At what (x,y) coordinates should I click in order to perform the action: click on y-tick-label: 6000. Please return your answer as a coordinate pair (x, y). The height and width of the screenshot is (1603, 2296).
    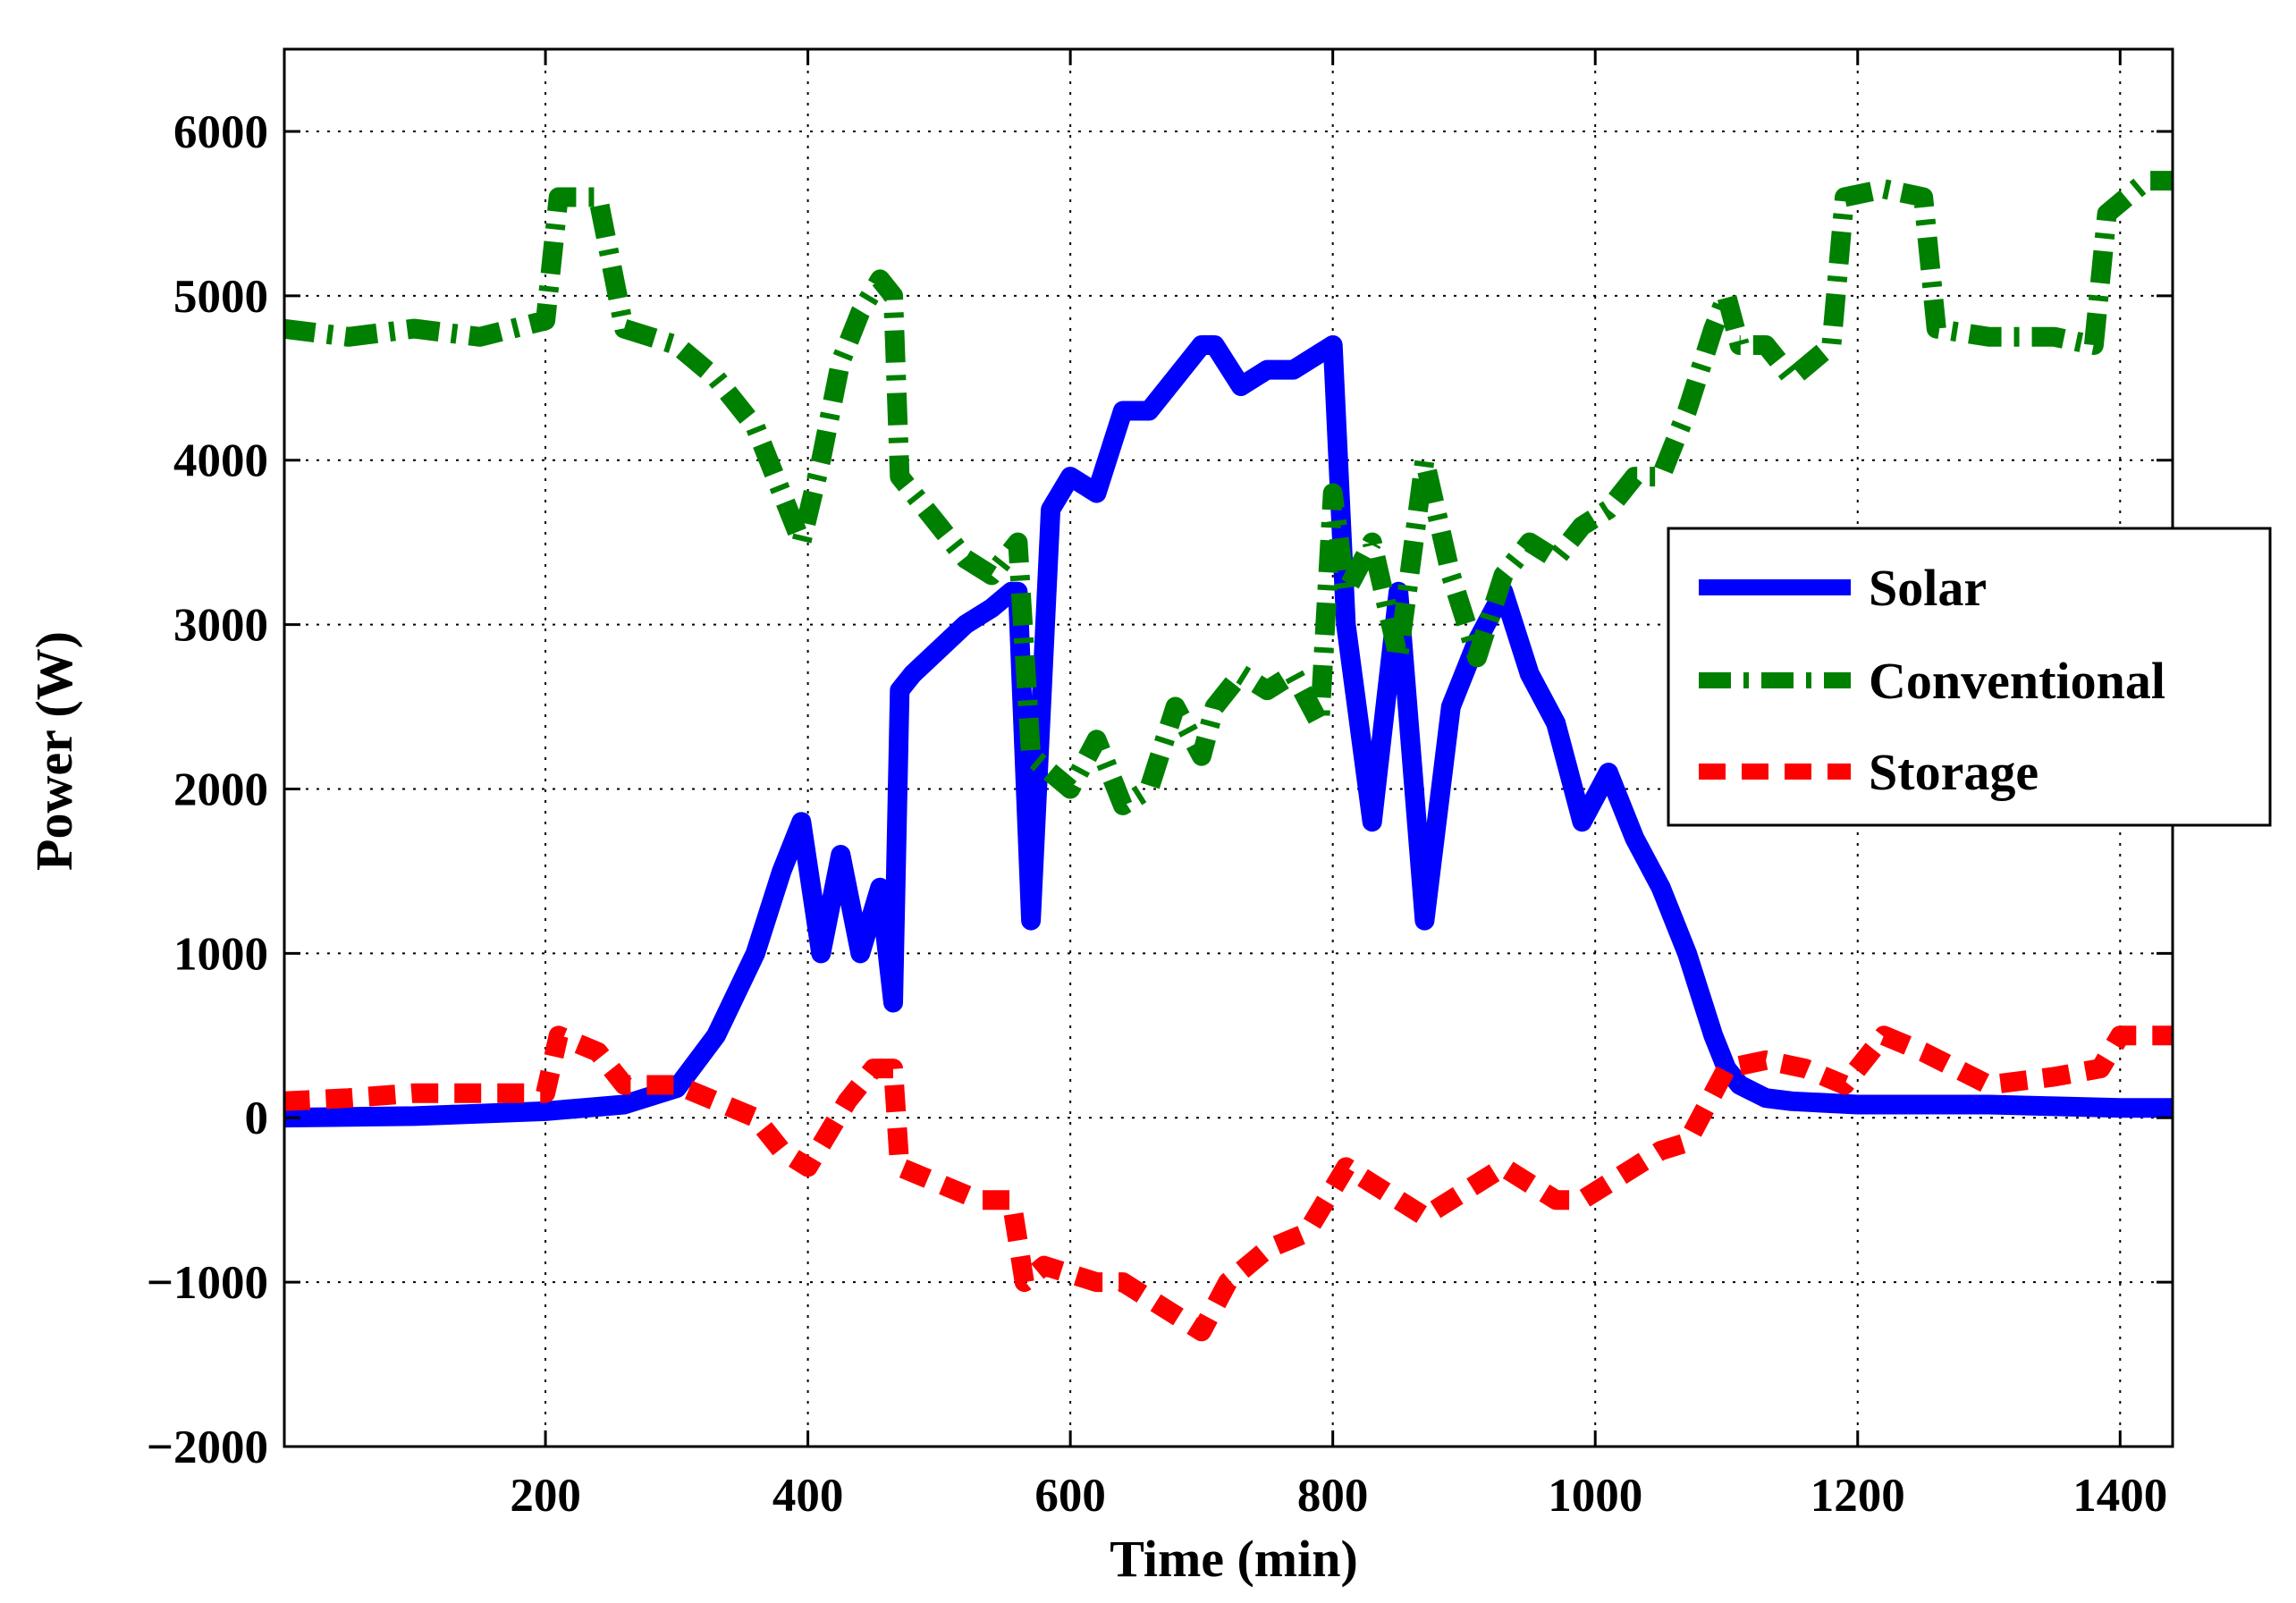
    Looking at the image, I should click on (220, 132).